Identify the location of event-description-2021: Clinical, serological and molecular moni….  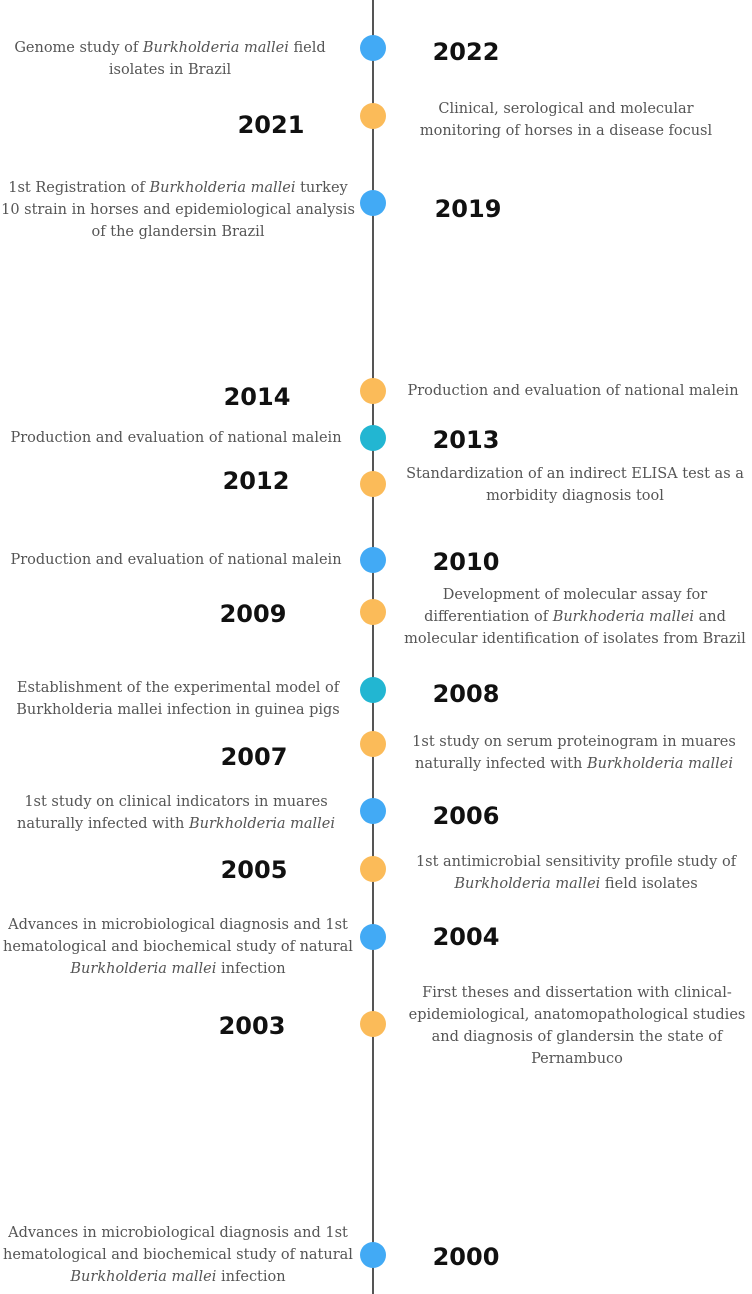
(566, 120).